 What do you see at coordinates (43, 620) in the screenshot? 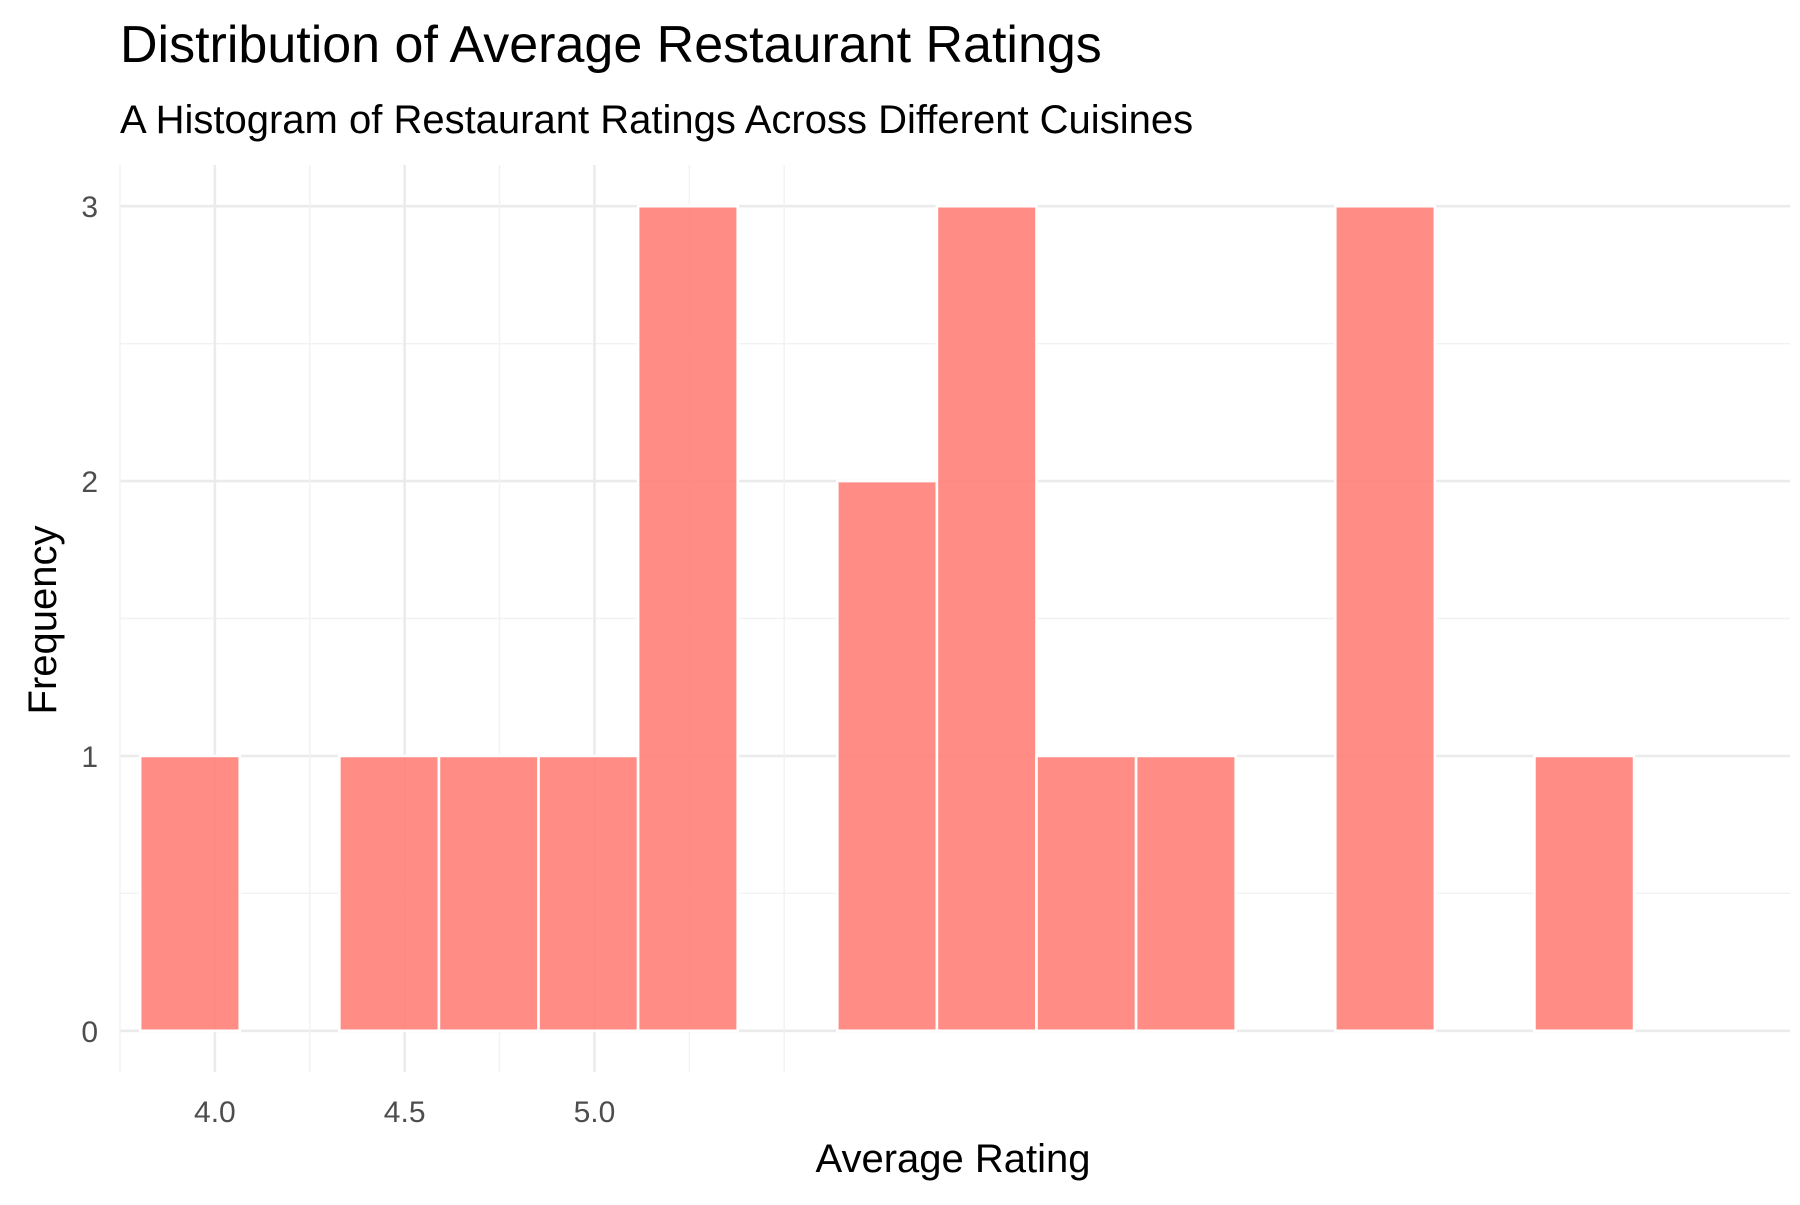
I see `y-axis-title: Frequency` at bounding box center [43, 620].